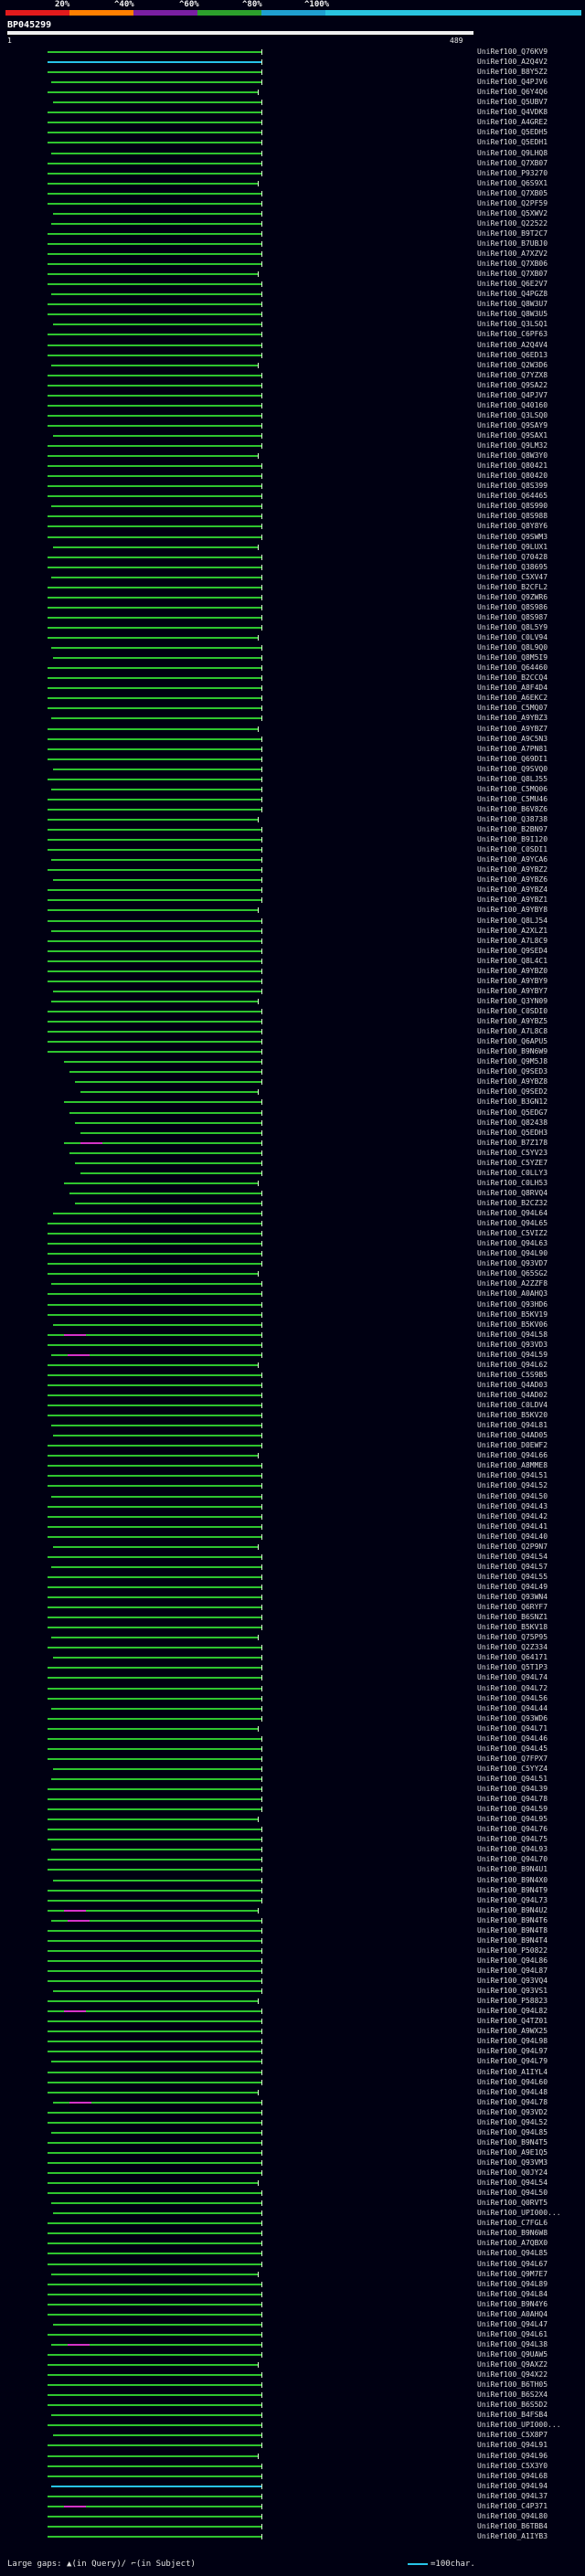 This screenshot has width=585, height=2576. I want to click on hit-row: UniRef100_Q94L89, so click(293, 2284).